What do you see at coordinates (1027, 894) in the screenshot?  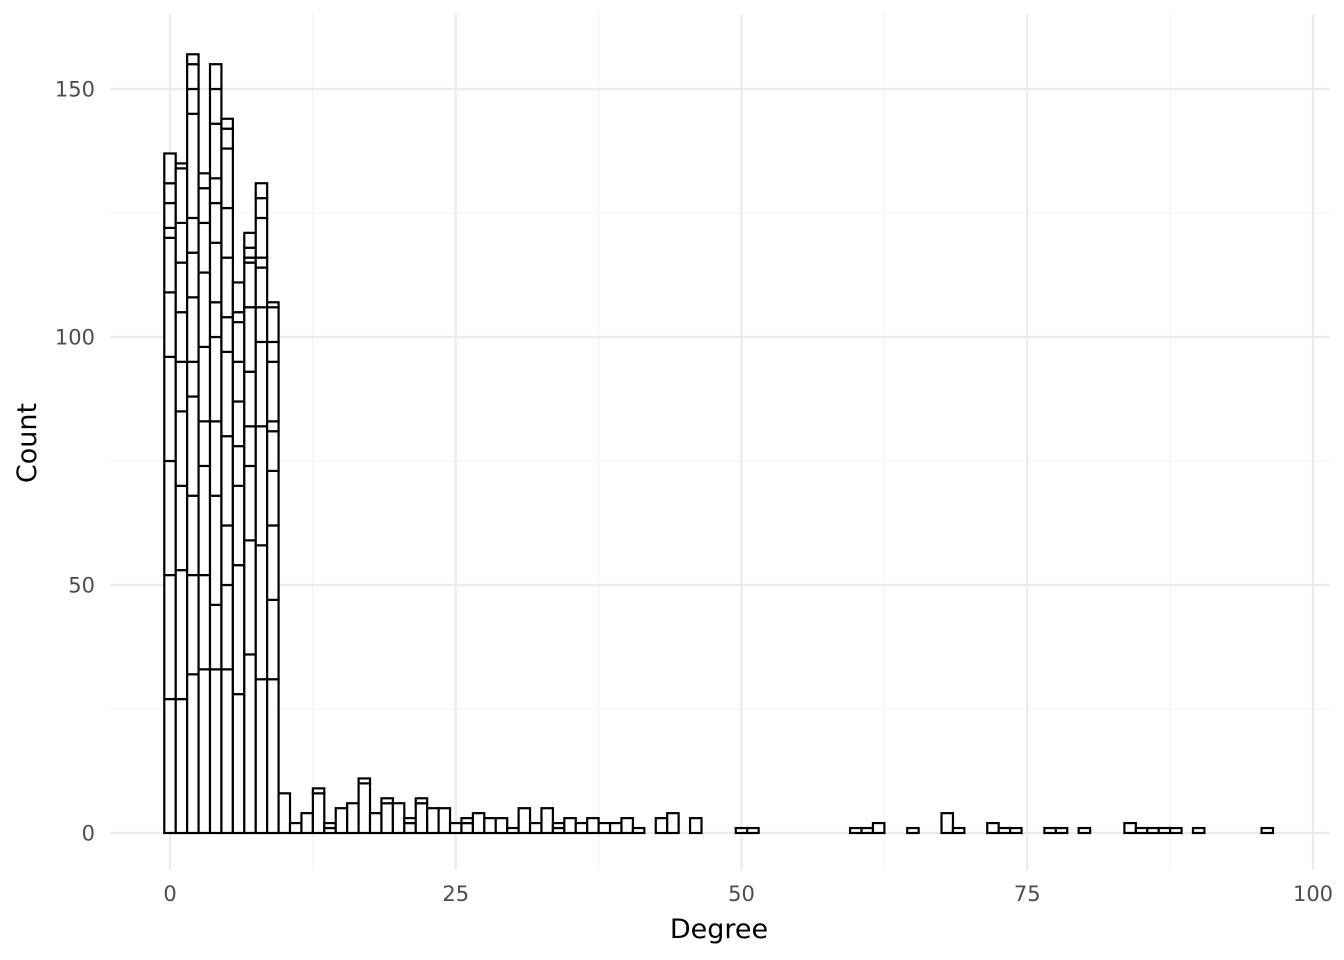 I see `x-tick-label: 75` at bounding box center [1027, 894].